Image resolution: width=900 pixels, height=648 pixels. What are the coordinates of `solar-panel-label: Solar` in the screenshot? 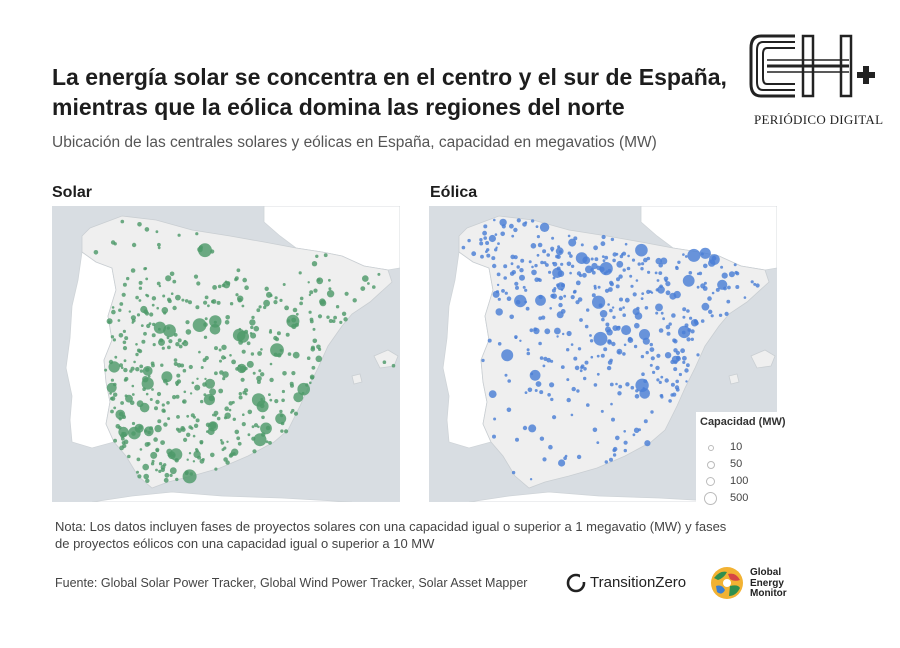 It's located at (72, 192).